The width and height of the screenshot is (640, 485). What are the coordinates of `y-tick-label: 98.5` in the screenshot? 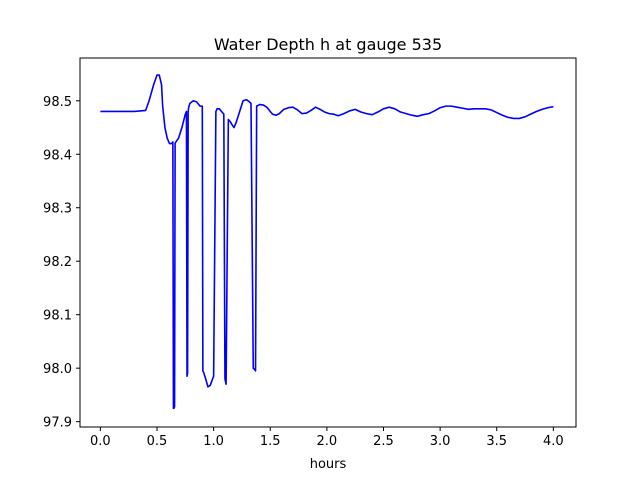 It's located at (57, 102).